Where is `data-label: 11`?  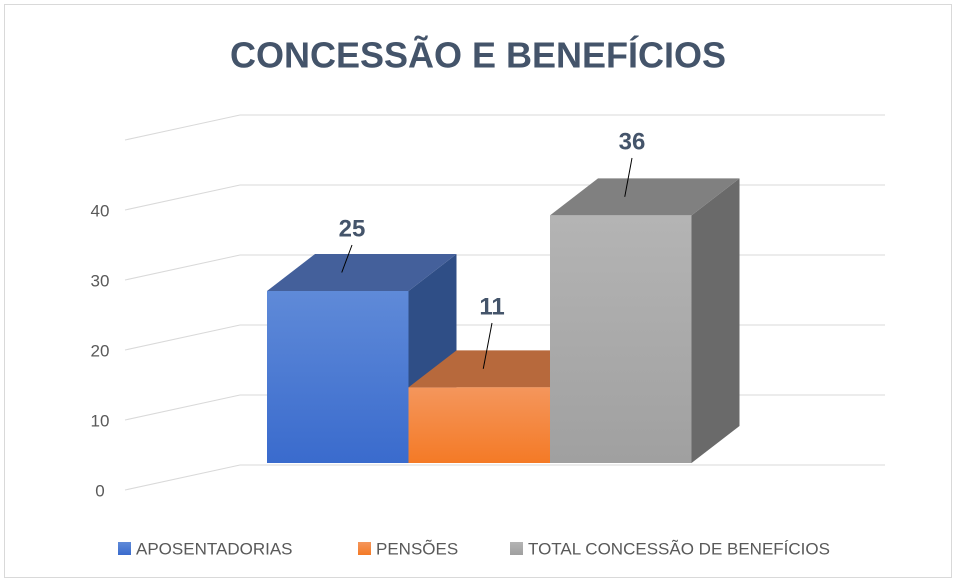 data-label: 11 is located at coordinates (491, 306).